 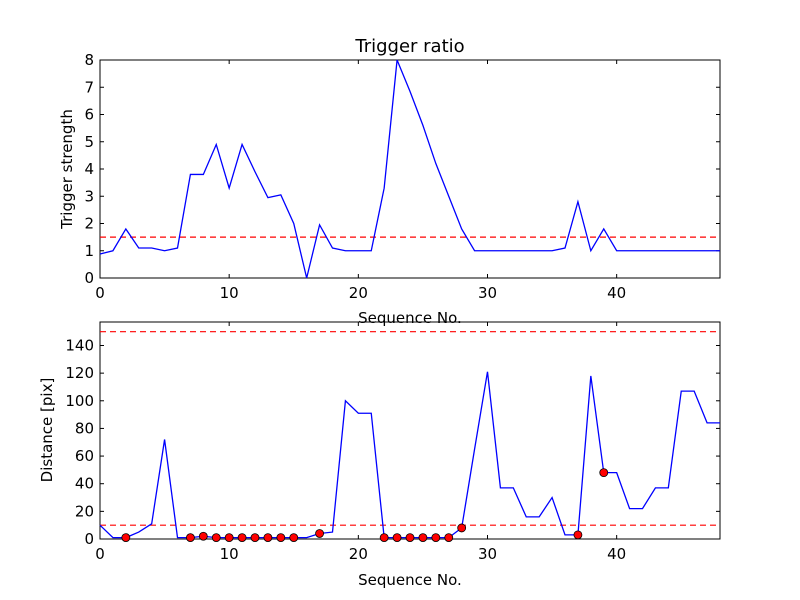 What do you see at coordinates (89, 115) in the screenshot?
I see `y-tick-label: 6` at bounding box center [89, 115].